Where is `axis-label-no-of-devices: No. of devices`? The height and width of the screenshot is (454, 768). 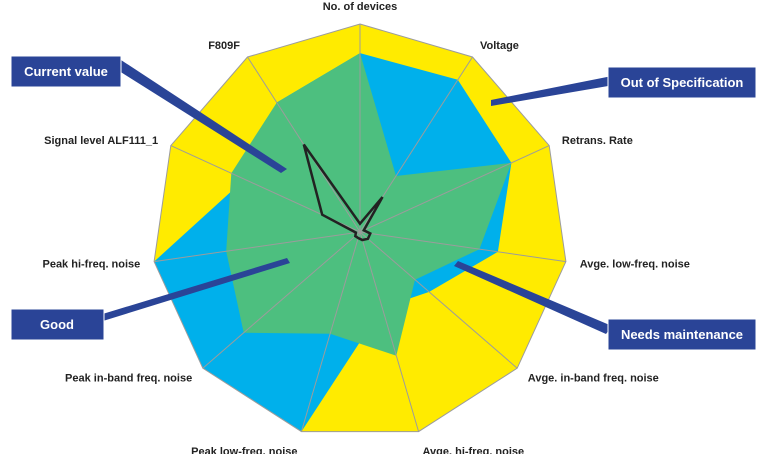 axis-label-no-of-devices: No. of devices is located at coordinates (360, 7).